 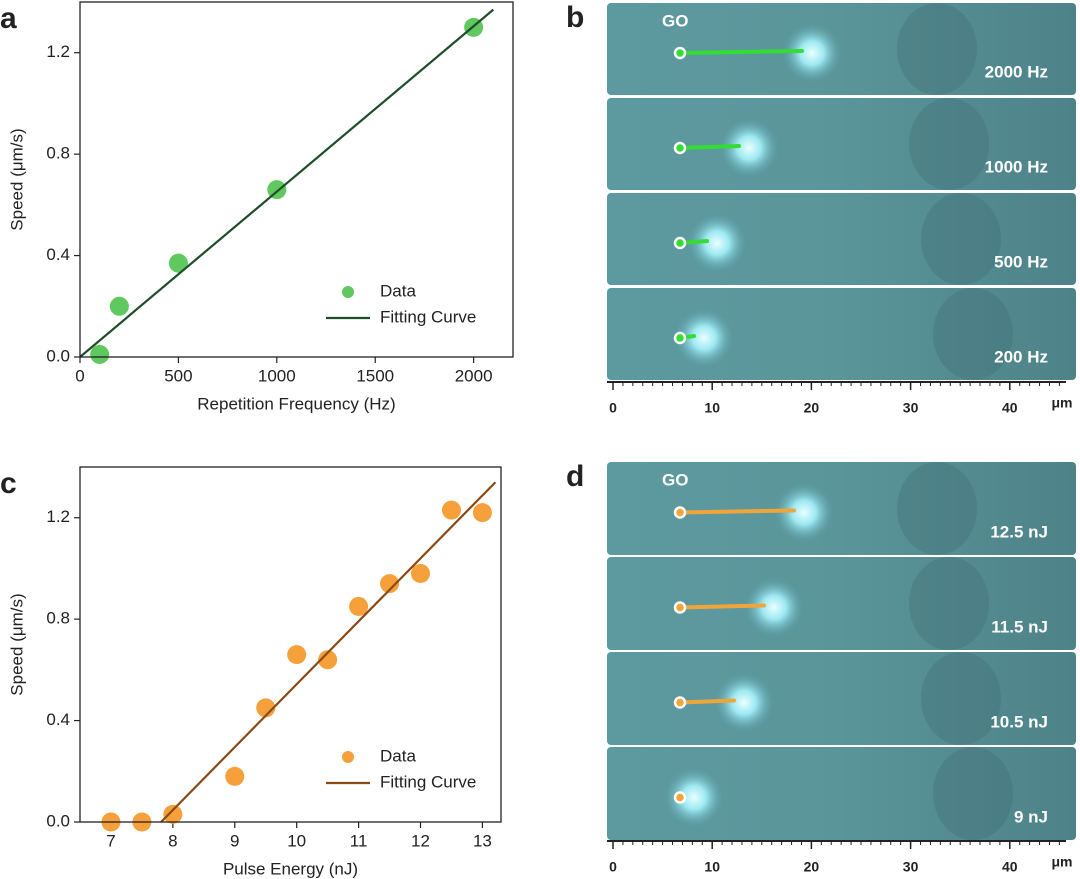 I want to click on x-tick-label: 9, so click(x=234, y=840).